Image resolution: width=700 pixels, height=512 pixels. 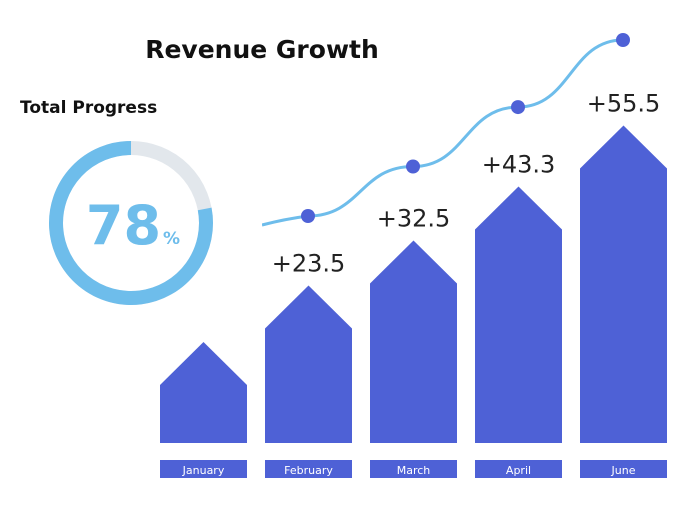 What do you see at coordinates (623, 284) in the screenshot?
I see `bar-june` at bounding box center [623, 284].